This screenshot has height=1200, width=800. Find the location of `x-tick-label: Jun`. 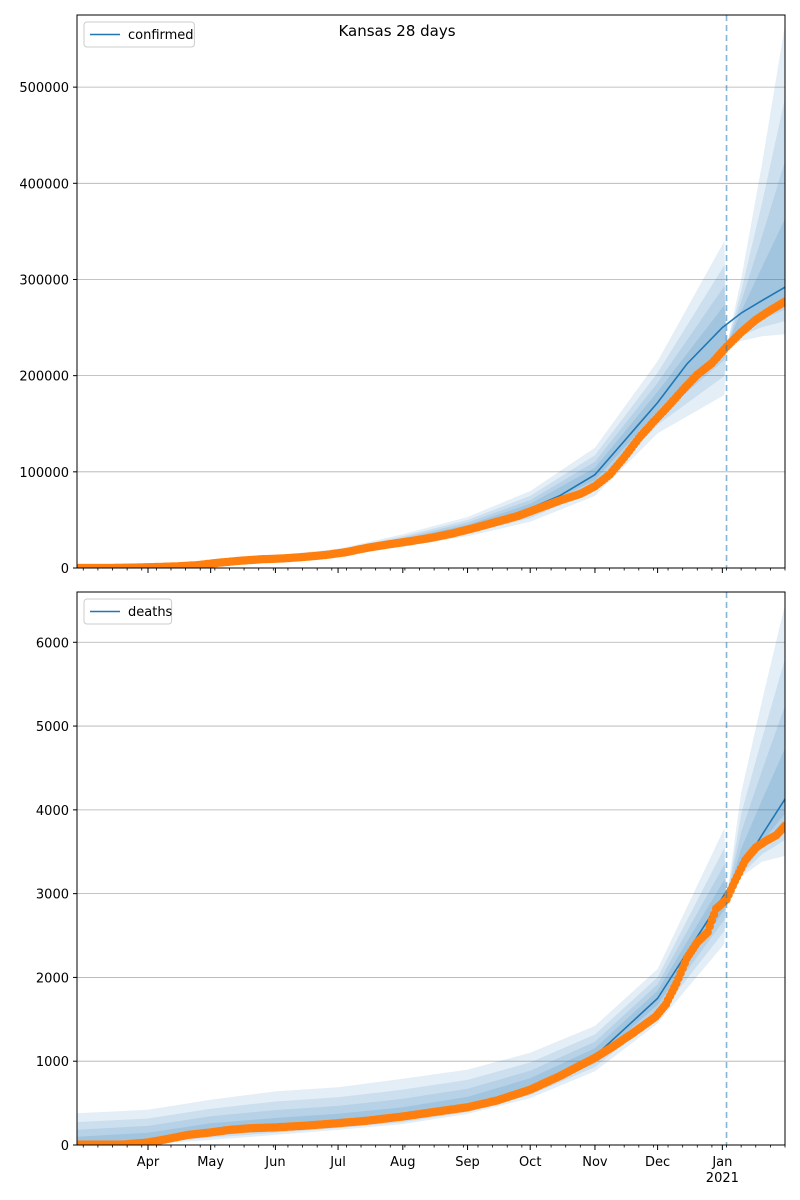

x-tick-label: Jun is located at coordinates (274, 1162).